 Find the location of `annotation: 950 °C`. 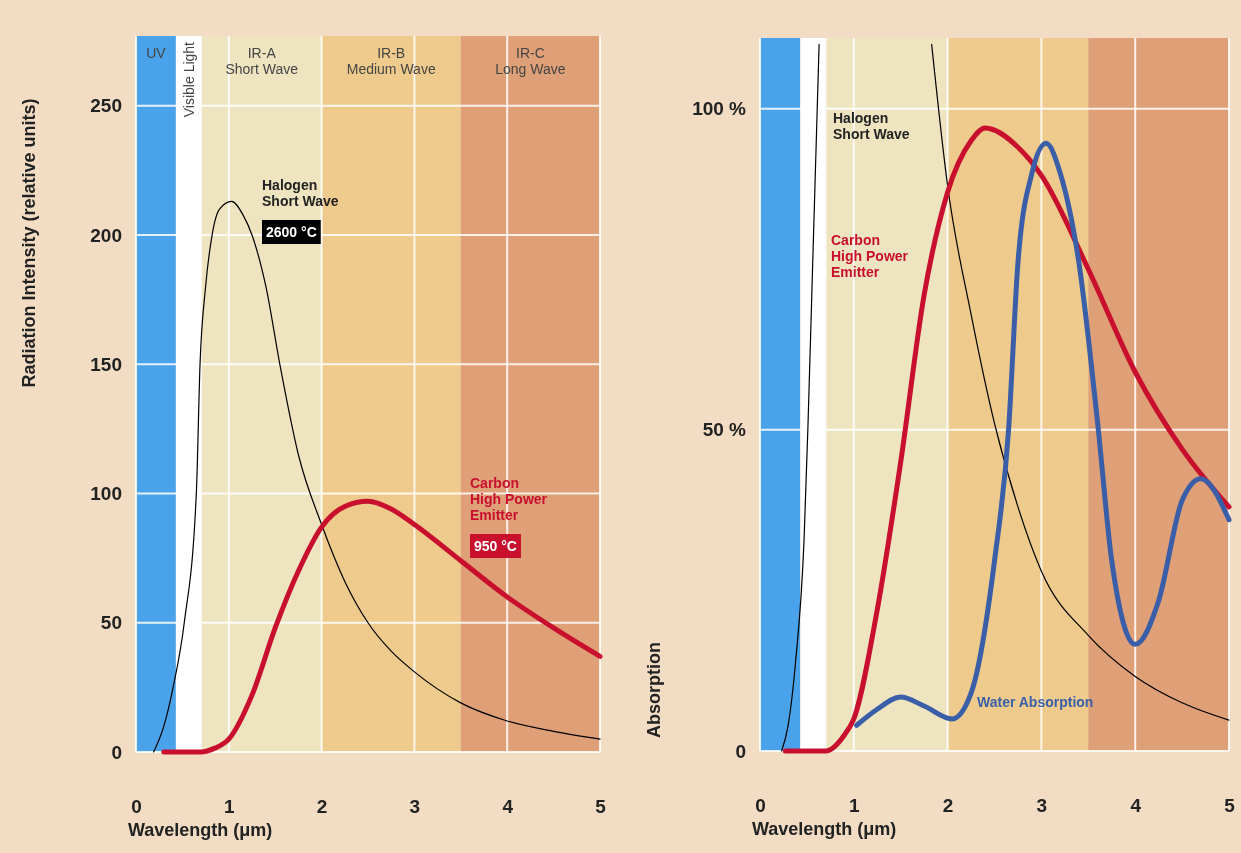

annotation: 950 °C is located at coordinates (495, 546).